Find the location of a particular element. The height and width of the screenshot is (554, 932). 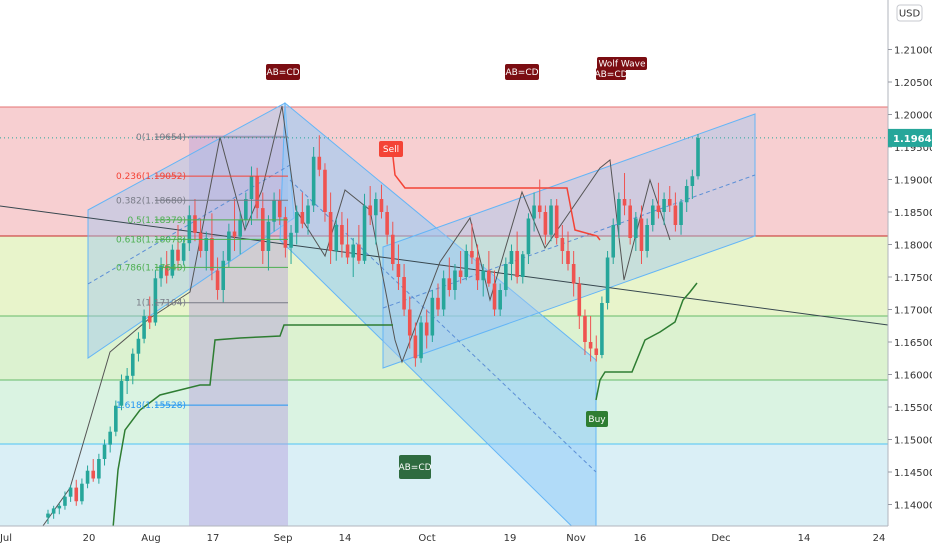

currency-button: USD is located at coordinates (909, 13).